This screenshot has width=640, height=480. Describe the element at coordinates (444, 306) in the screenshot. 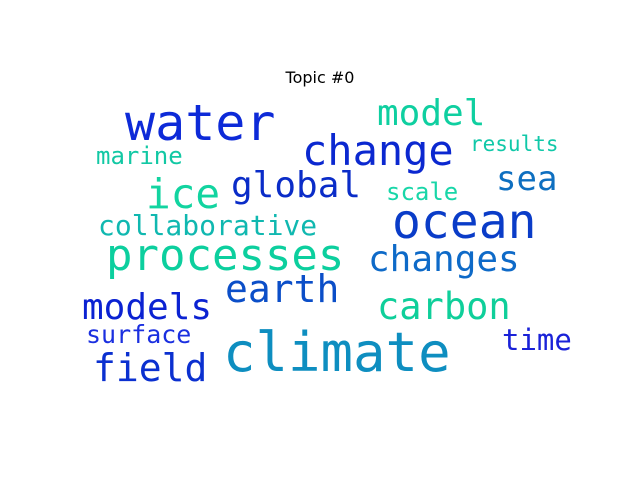

I see `word-carbon: carbon` at that location.